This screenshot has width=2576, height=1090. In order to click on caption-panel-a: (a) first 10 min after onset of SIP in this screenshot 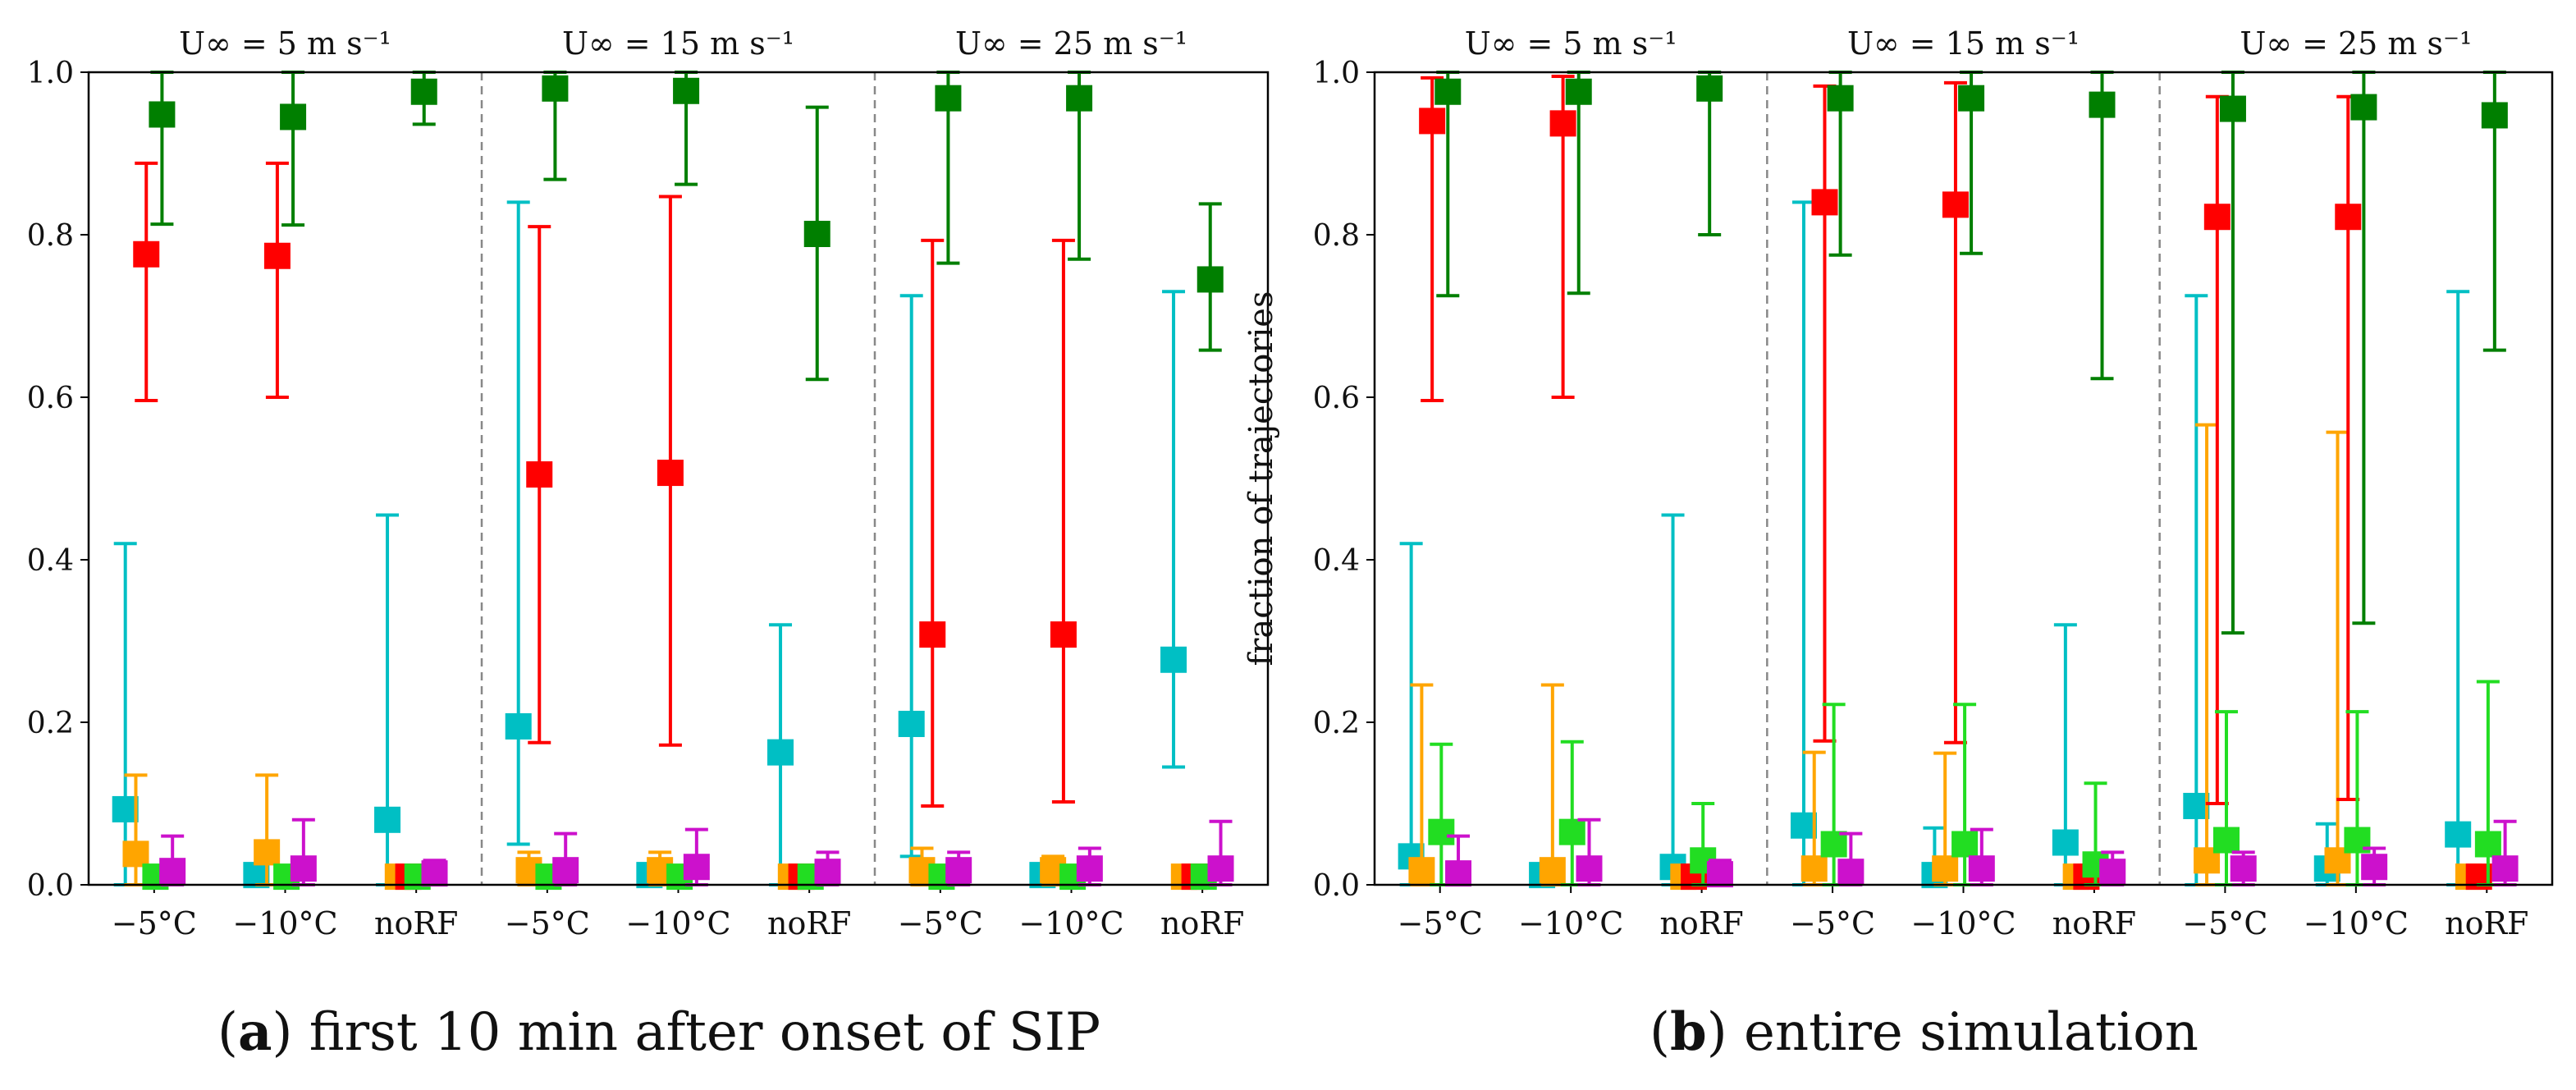, I will do `click(659, 1032)`.